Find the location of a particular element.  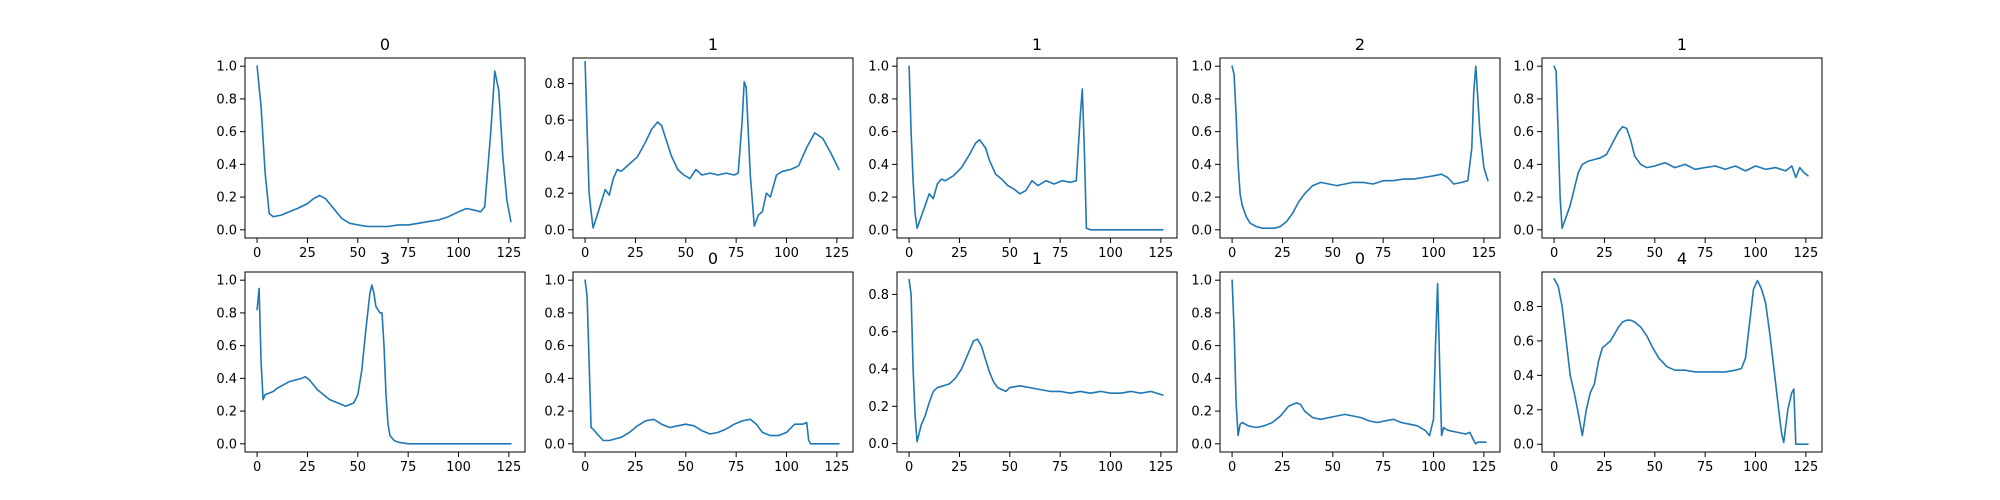

subplot-0: 0 0 25 50 75 100 125 0.0 0.2 0.4 0.6 0.8 1.0 is located at coordinates (371, 148).